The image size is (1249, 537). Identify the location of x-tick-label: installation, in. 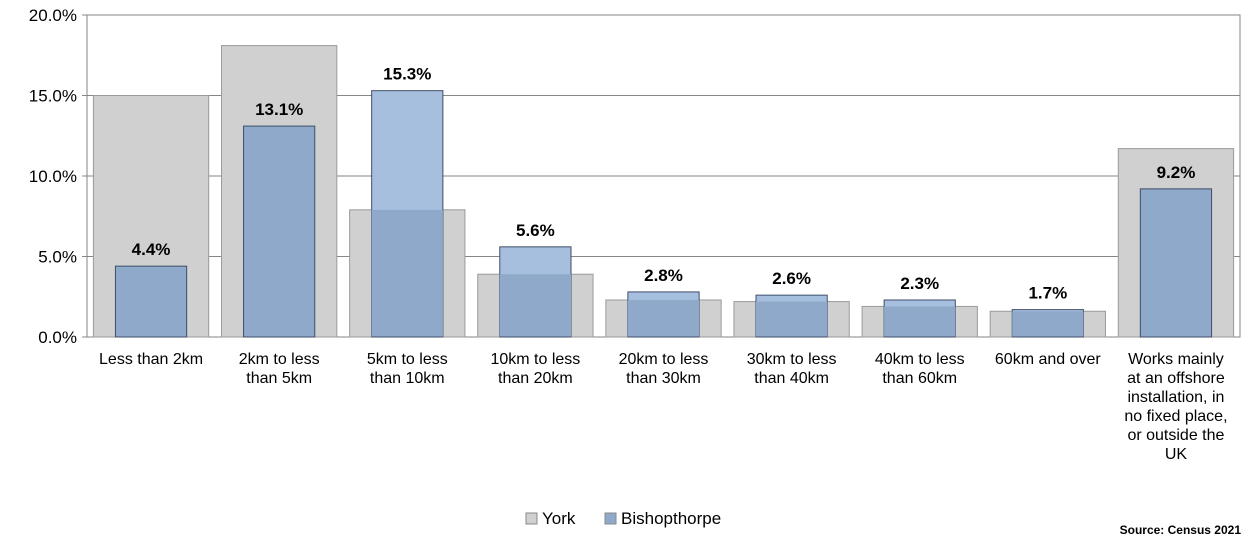
(1175, 397).